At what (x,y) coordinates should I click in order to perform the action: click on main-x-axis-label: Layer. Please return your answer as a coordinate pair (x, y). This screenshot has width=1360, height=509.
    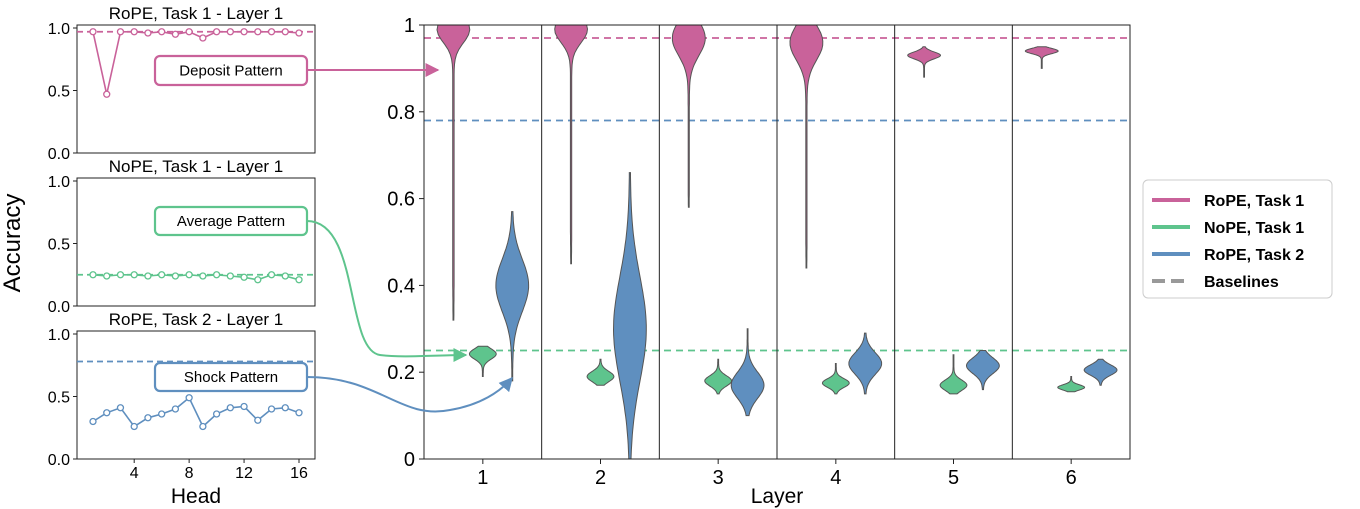
    Looking at the image, I should click on (777, 496).